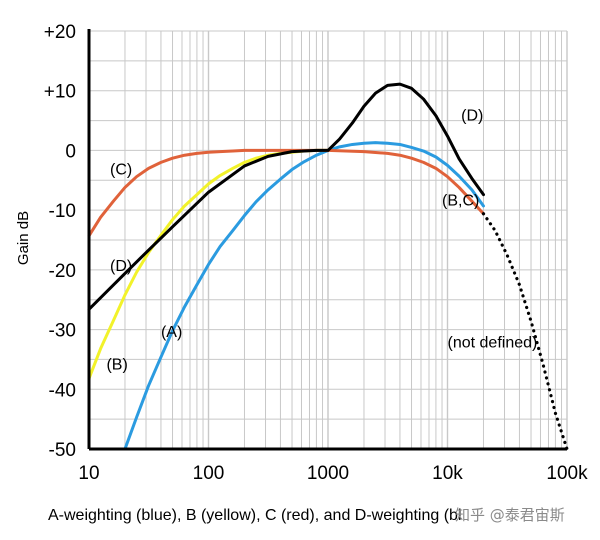 Image resolution: width=600 pixels, height=540 pixels. What do you see at coordinates (209, 473) in the screenshot?
I see `x-tick-label: 100` at bounding box center [209, 473].